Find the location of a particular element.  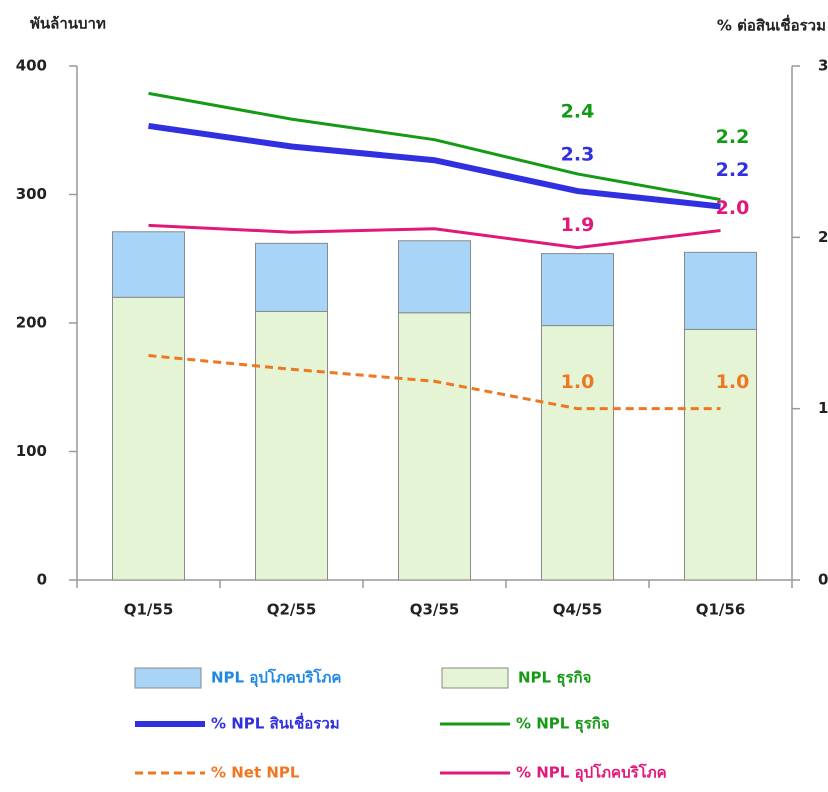

x-tick-label: Q1/55 is located at coordinates (149, 610).